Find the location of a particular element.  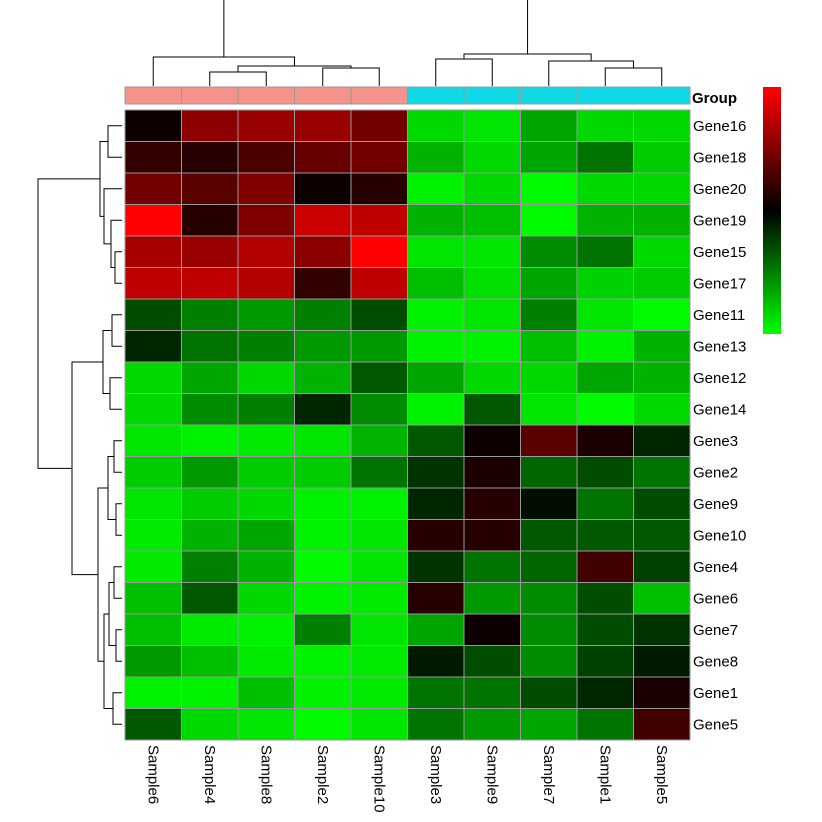

row-label: Gene8 is located at coordinates (715, 661).